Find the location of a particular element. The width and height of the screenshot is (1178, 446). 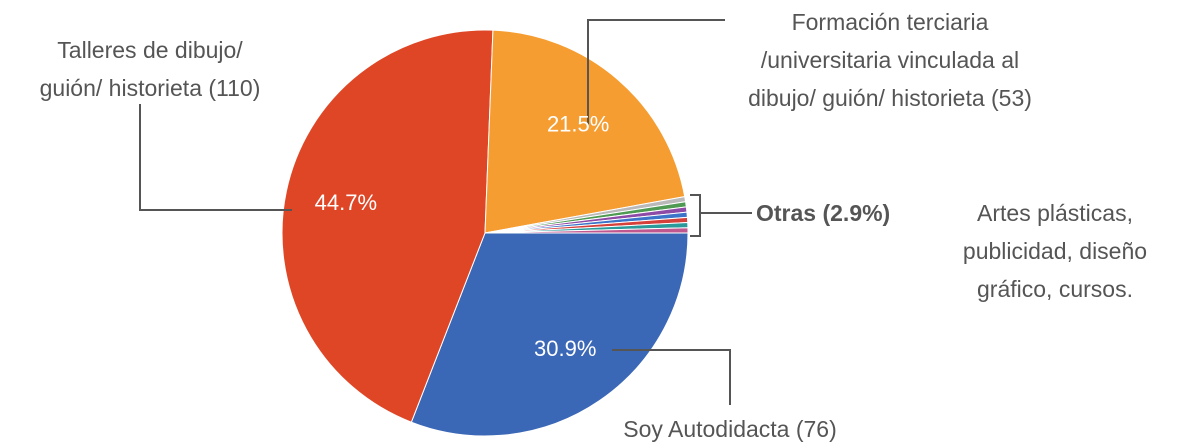

value-label: 44.7% is located at coordinates (346, 202).